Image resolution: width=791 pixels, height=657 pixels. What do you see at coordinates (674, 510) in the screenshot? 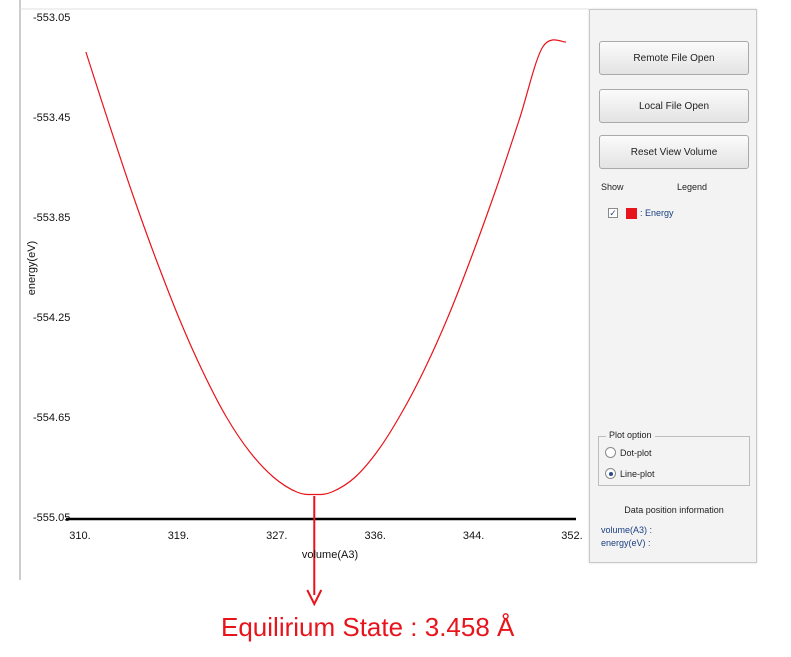
I see `data-position-title: Data position information` at bounding box center [674, 510].